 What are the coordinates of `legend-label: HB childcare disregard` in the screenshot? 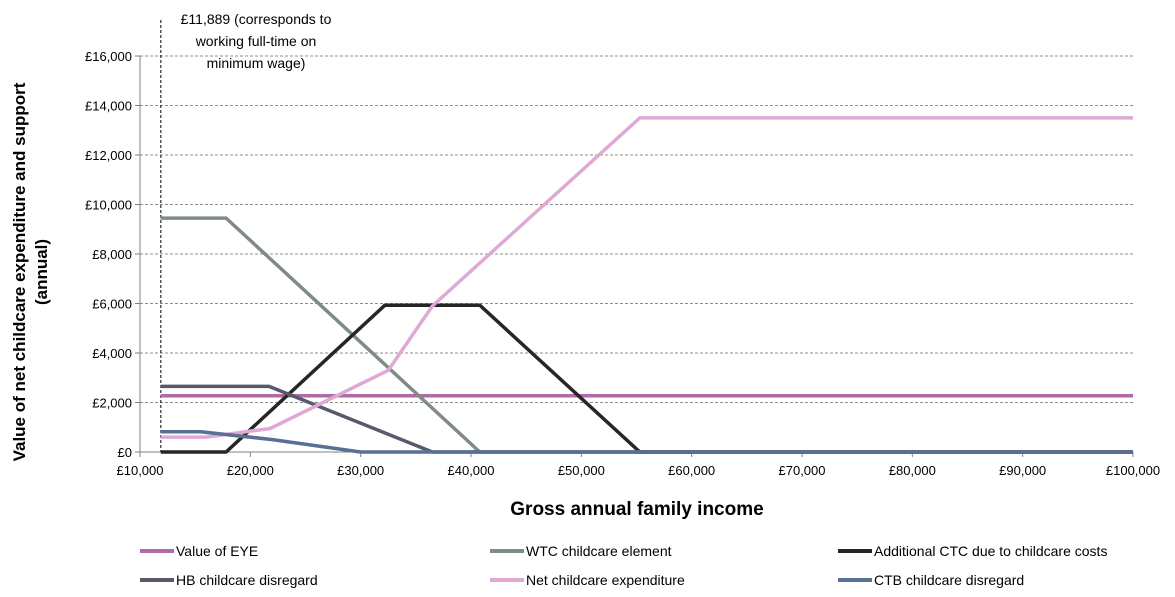 It's located at (247, 580).